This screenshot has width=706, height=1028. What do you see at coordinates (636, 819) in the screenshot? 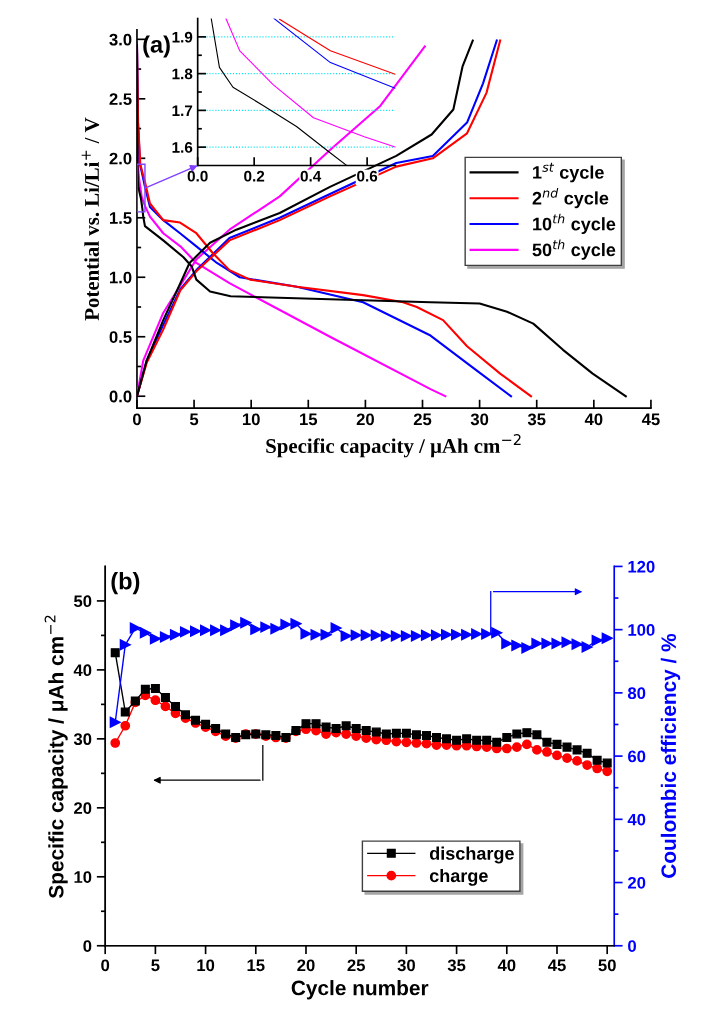
I see `y2-tick-label: 40` at bounding box center [636, 819].